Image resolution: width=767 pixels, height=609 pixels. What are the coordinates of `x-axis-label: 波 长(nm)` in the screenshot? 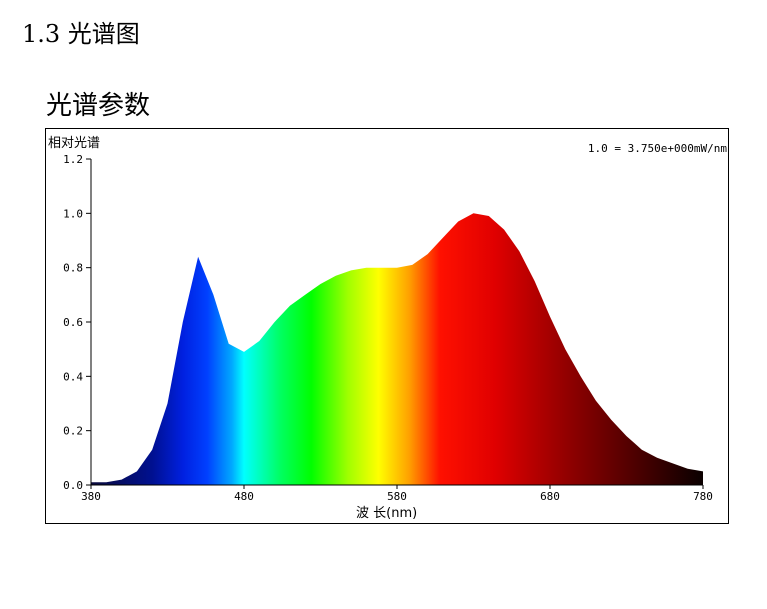 It's located at (386, 513).